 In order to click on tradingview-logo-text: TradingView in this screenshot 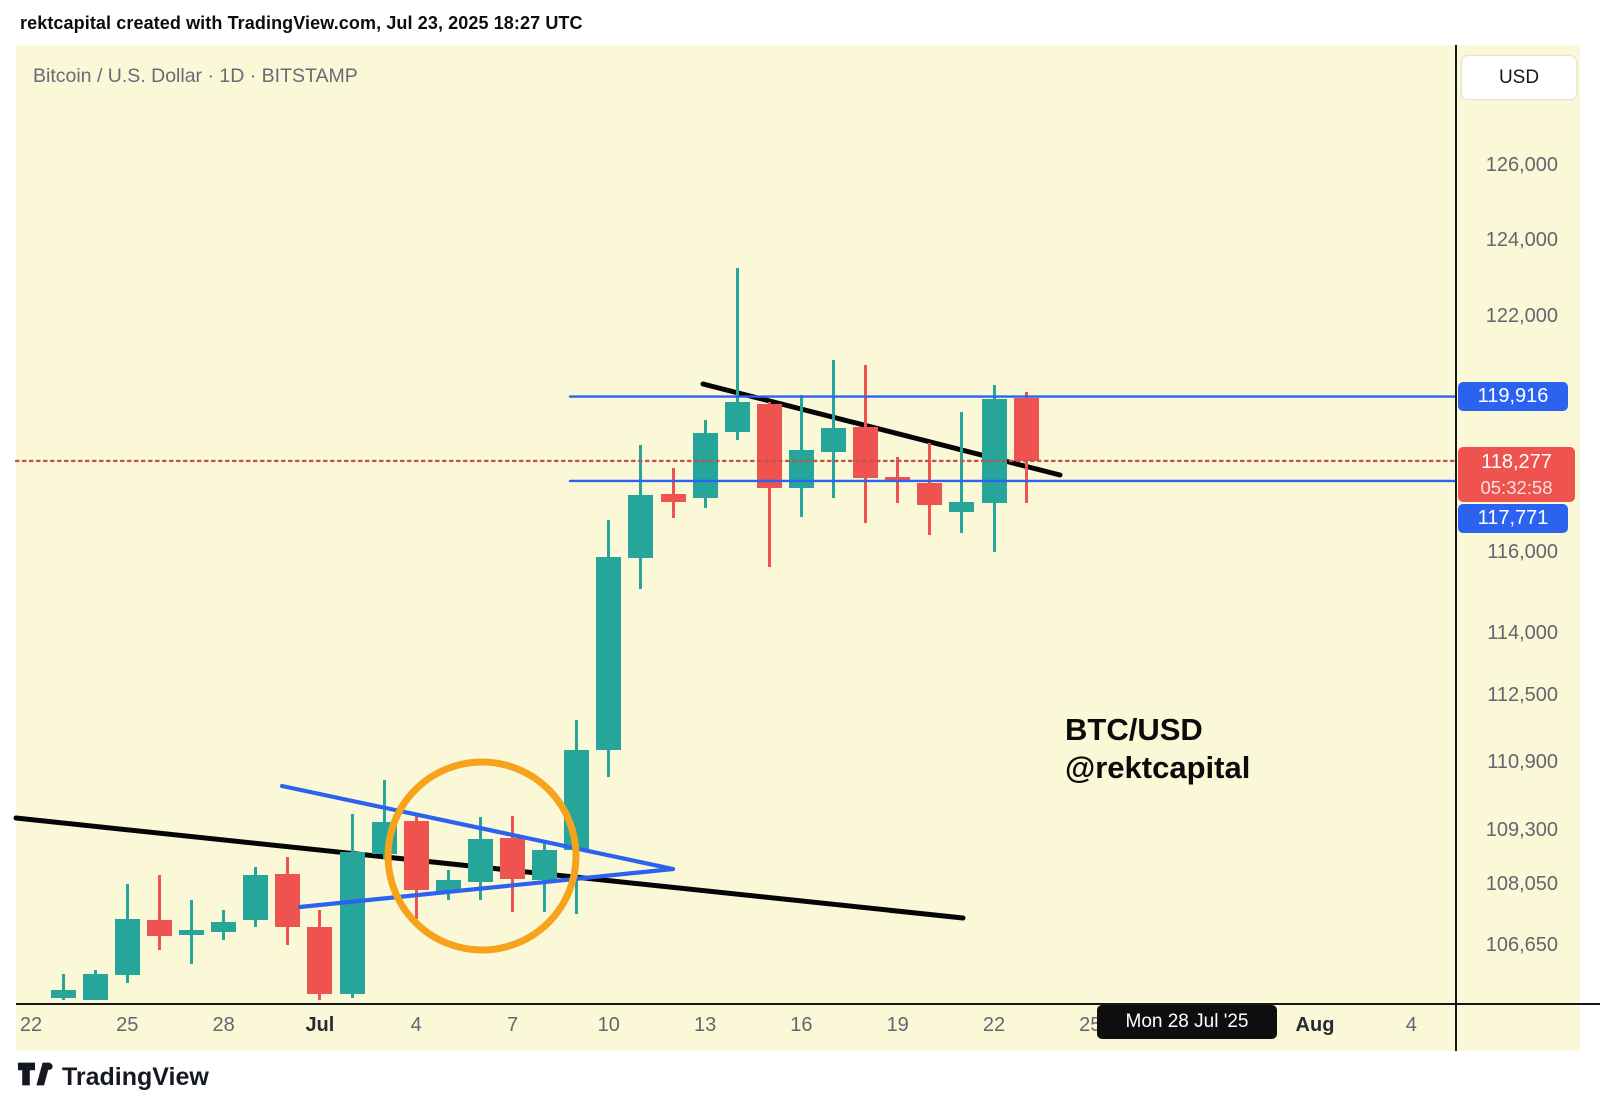, I will do `click(135, 1076)`.